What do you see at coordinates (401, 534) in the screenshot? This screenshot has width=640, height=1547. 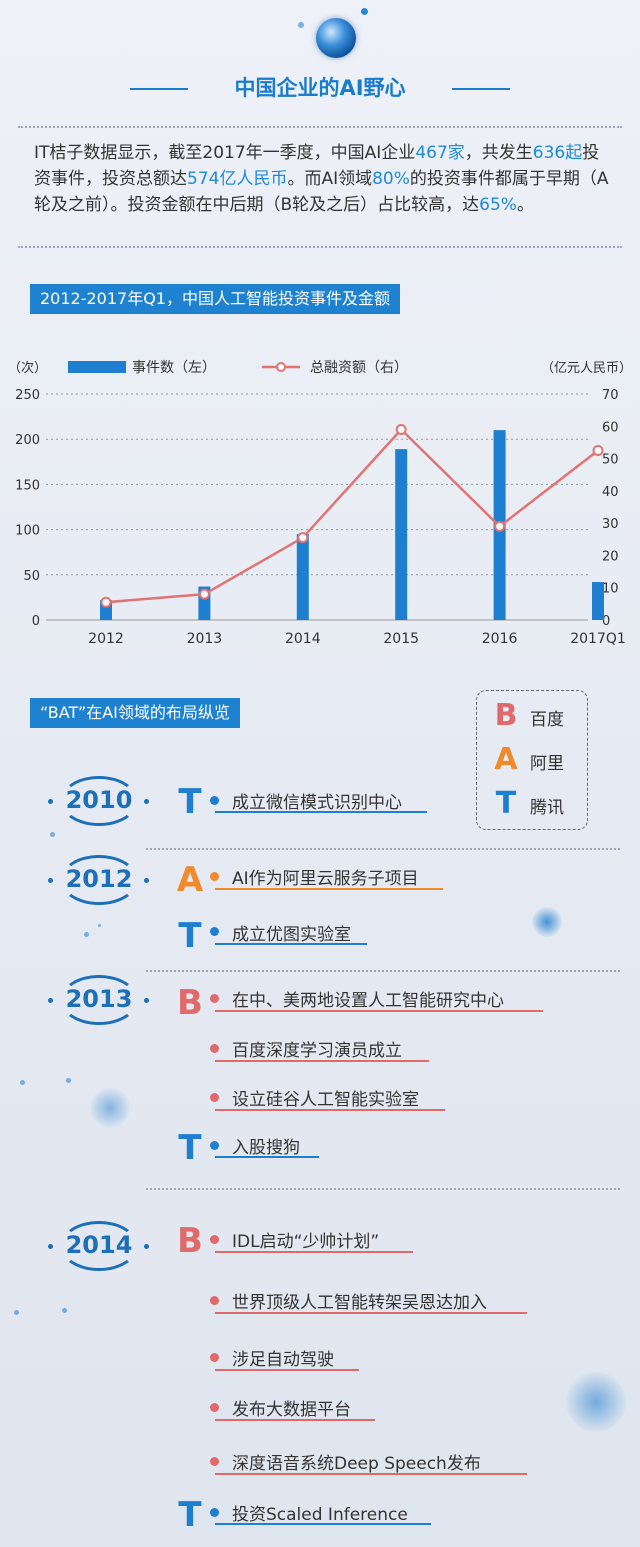 I see `bar-events-2015` at bounding box center [401, 534].